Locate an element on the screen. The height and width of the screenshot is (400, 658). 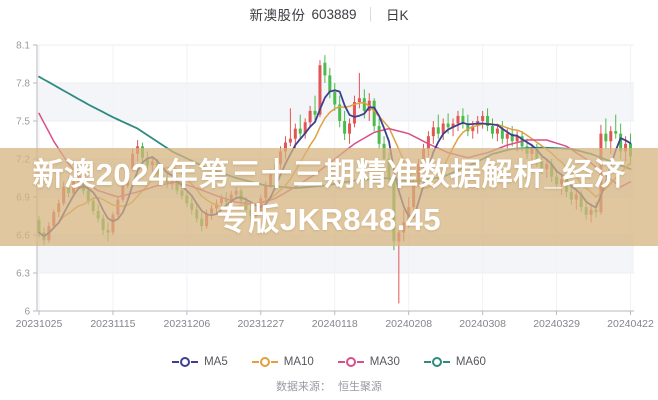
svg-text: 20240422 is located at coordinates (630, 324).